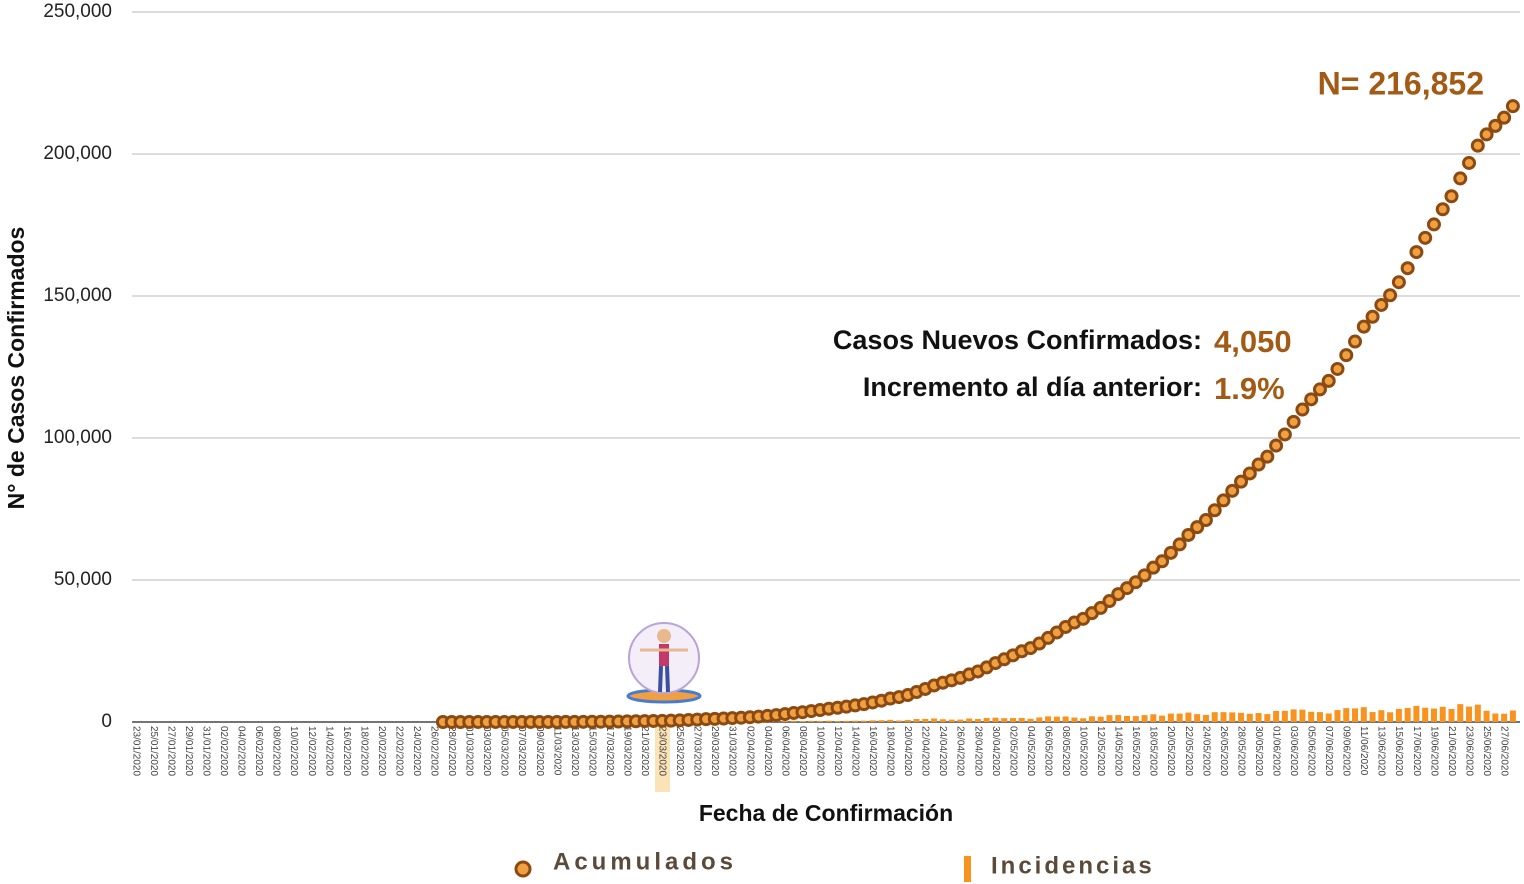 This screenshot has height=884, width=1524. I want to click on x-tick-label: 10/02/2020, so click(293, 751).